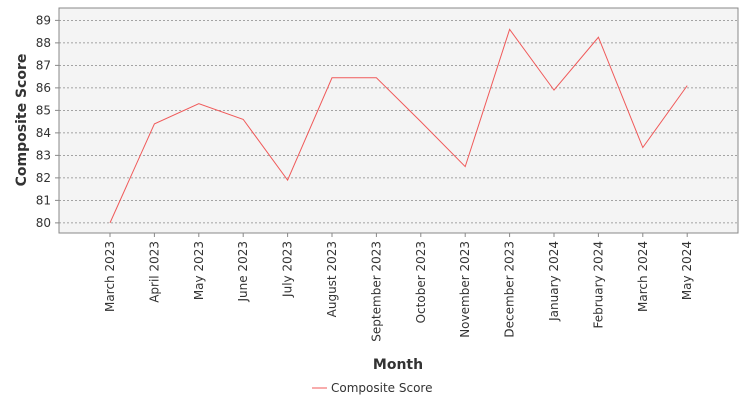 The image size is (750, 400). Describe the element at coordinates (598, 285) in the screenshot. I see `x-tick-label: February 2024` at that location.